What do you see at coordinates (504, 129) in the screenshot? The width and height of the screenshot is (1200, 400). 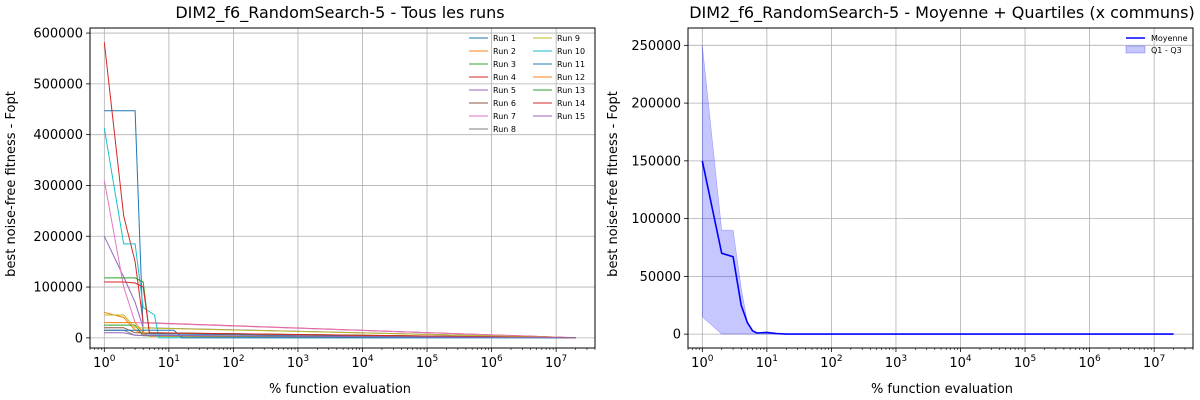 I see `legend-label: Run 8` at bounding box center [504, 129].